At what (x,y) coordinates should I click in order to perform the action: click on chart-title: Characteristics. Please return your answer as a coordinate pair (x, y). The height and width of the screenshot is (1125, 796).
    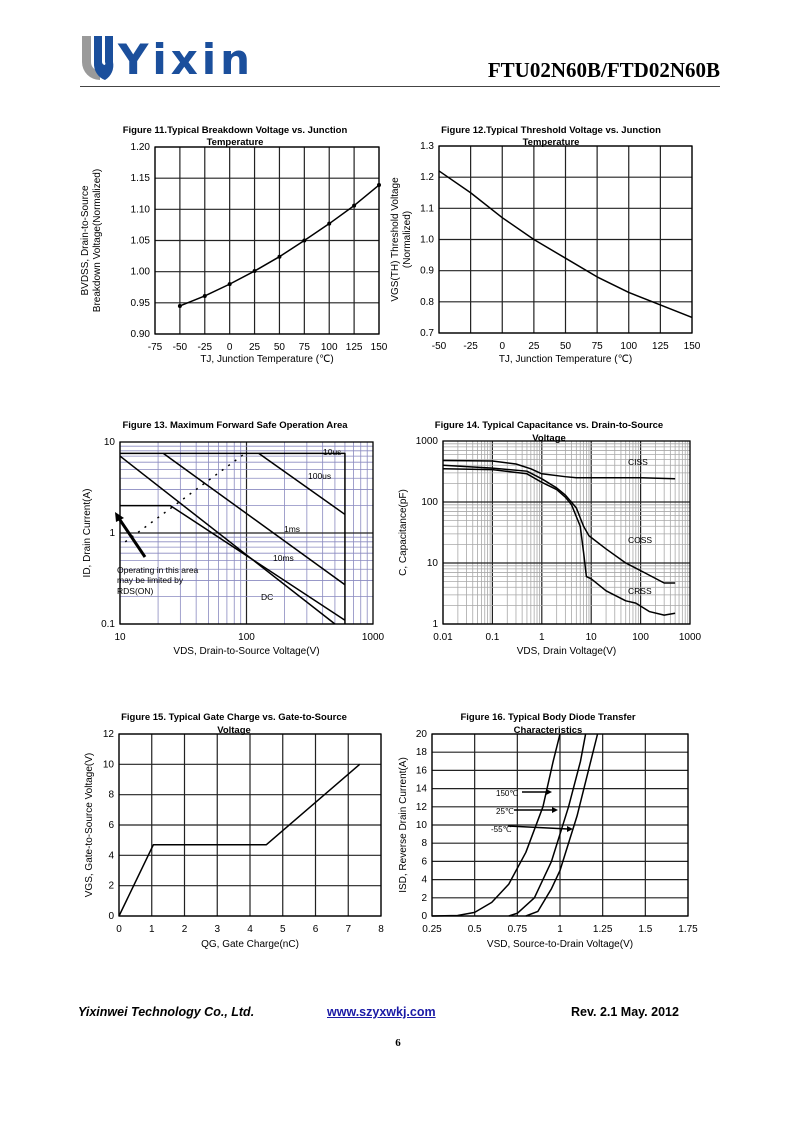
    Looking at the image, I should click on (548, 730).